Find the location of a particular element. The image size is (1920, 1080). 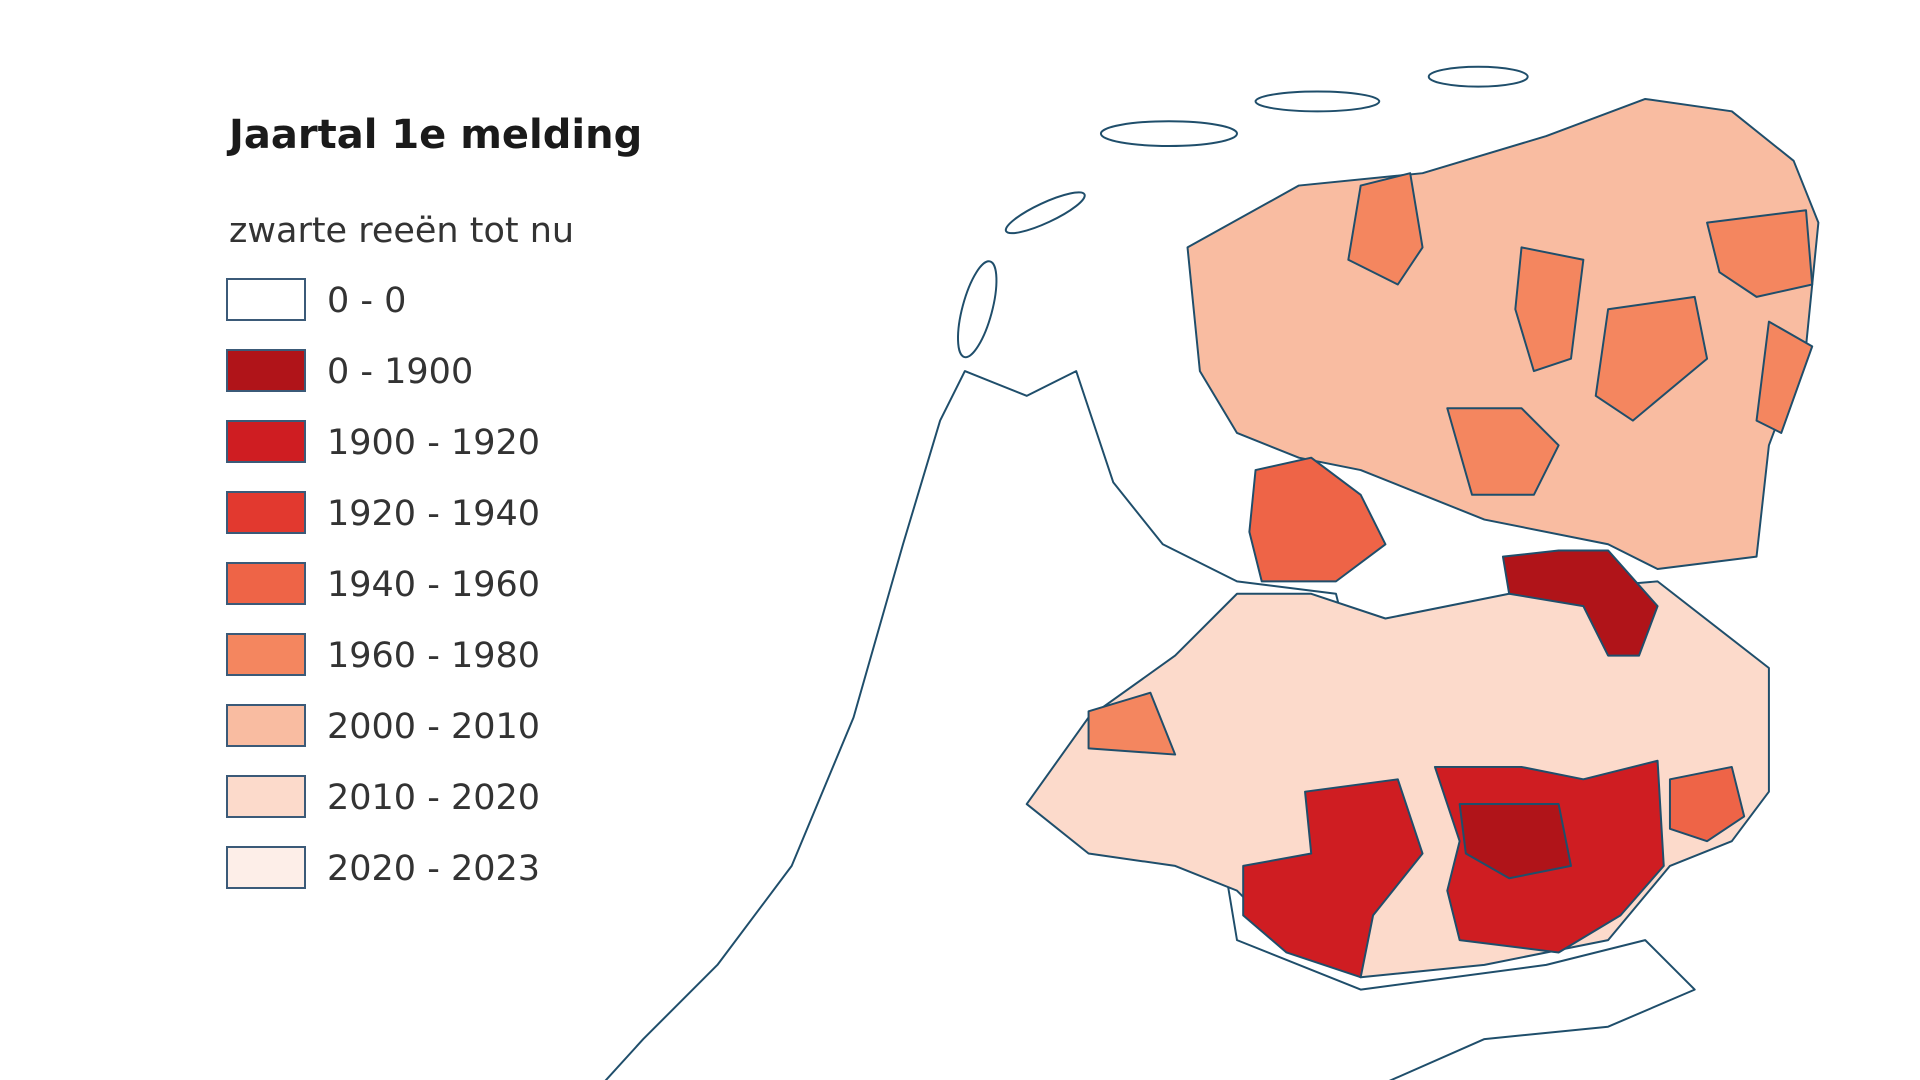

legend-label: 1920 - 1940 is located at coordinates (433, 514).